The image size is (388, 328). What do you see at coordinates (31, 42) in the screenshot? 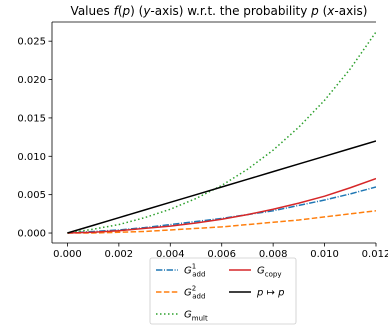
I see `y-tick-label: 0.025` at bounding box center [31, 42].